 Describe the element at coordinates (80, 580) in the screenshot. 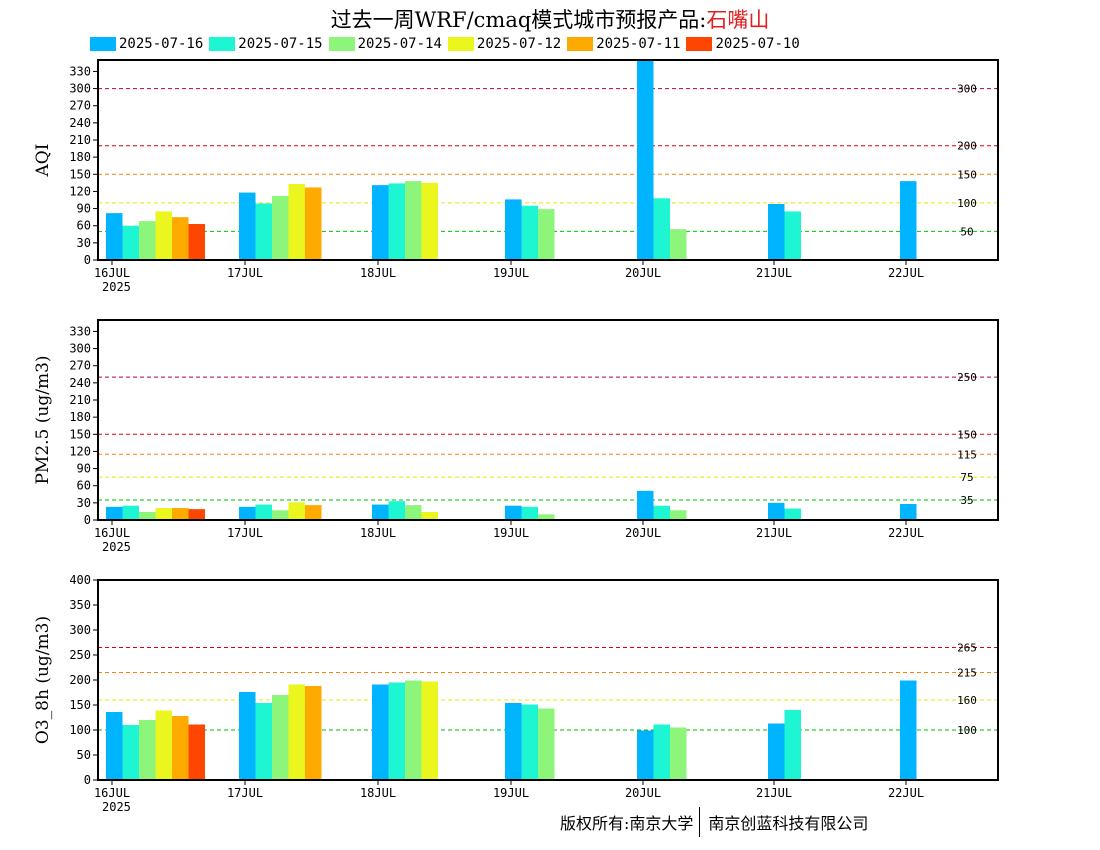

I see `y-tick-label: 400` at that location.